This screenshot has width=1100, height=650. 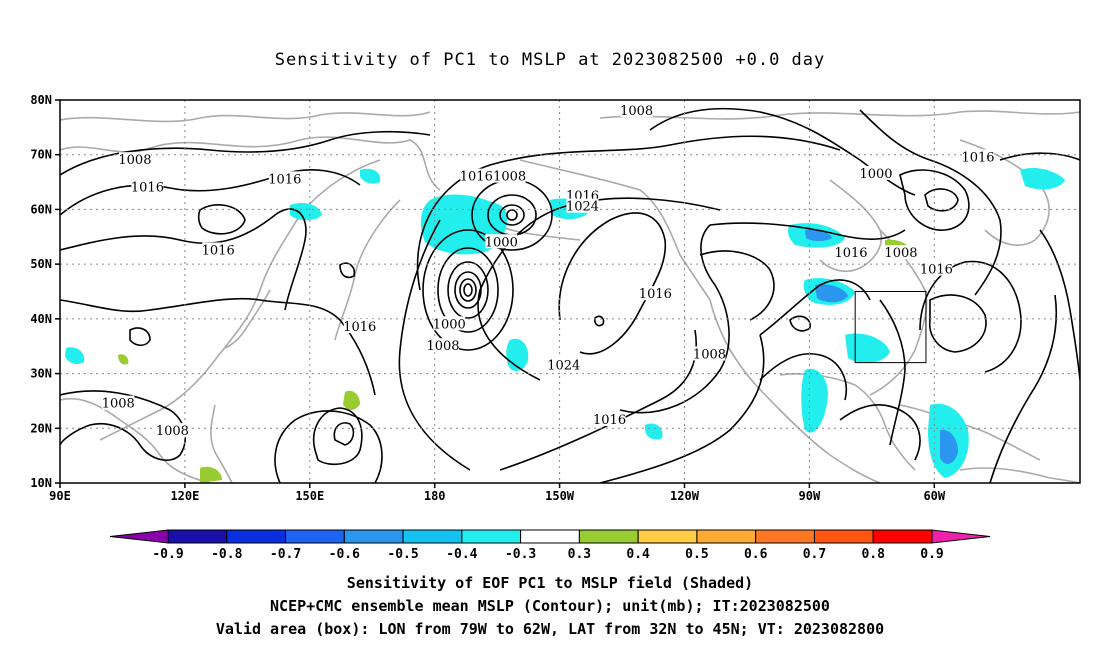 What do you see at coordinates (756, 554) in the screenshot?
I see `colorbar-label: 0.6` at bounding box center [756, 554].